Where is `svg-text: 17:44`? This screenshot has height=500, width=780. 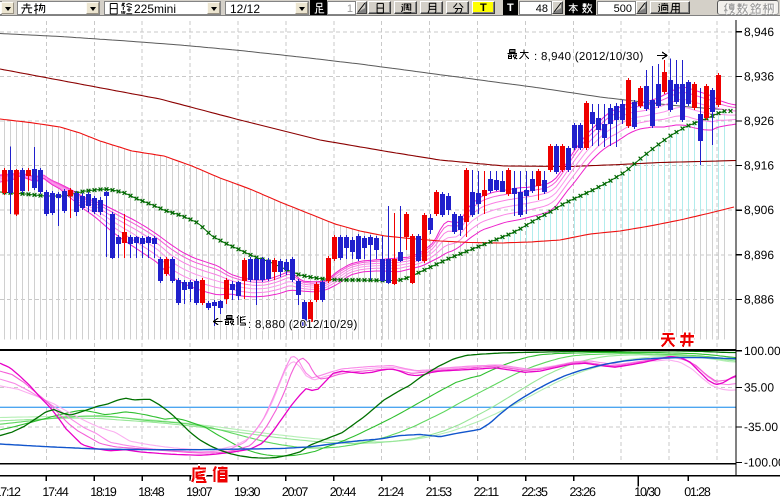 svg-text: 17:44 is located at coordinates (55, 492).